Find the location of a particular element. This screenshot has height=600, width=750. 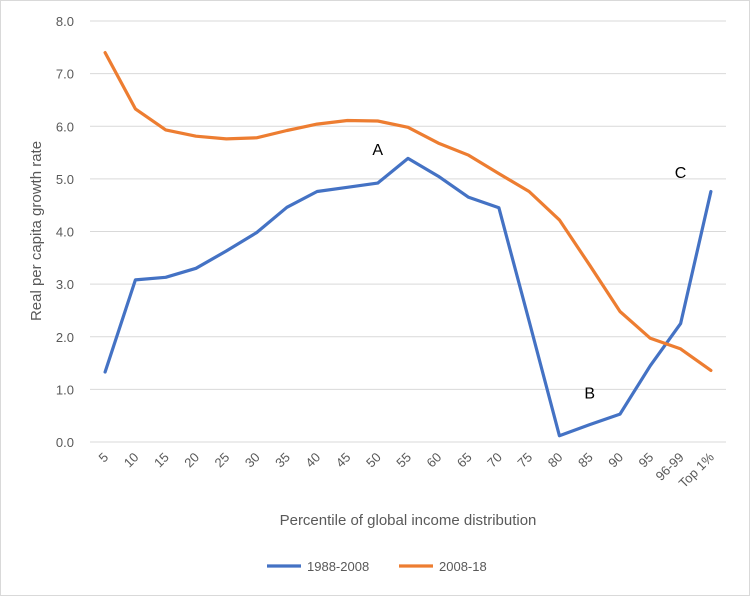

x-tick-label: 85 is located at coordinates (585, 460).